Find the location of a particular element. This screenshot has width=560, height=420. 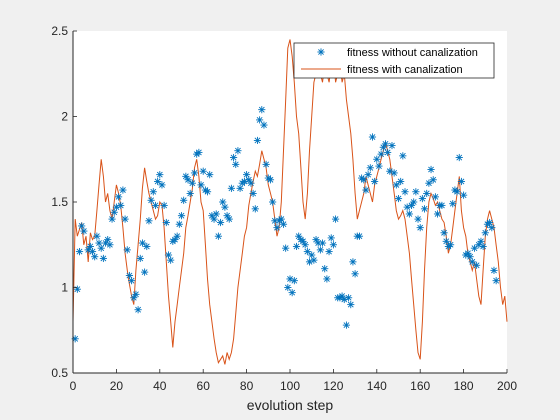

y-tick-label: 1.5 is located at coordinates (59, 202).